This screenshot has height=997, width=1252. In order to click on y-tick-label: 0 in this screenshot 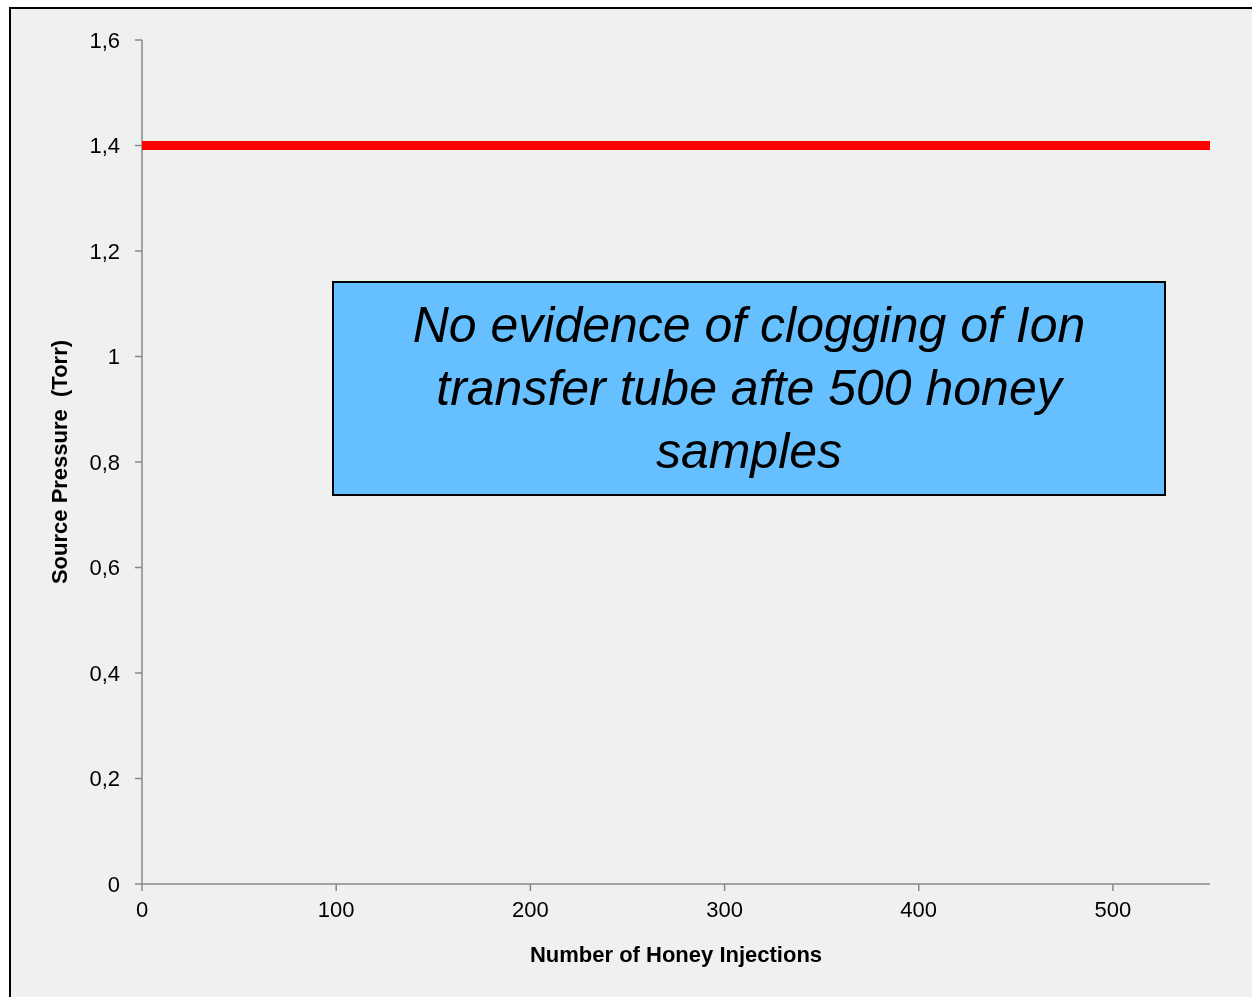, I will do `click(113, 884)`.